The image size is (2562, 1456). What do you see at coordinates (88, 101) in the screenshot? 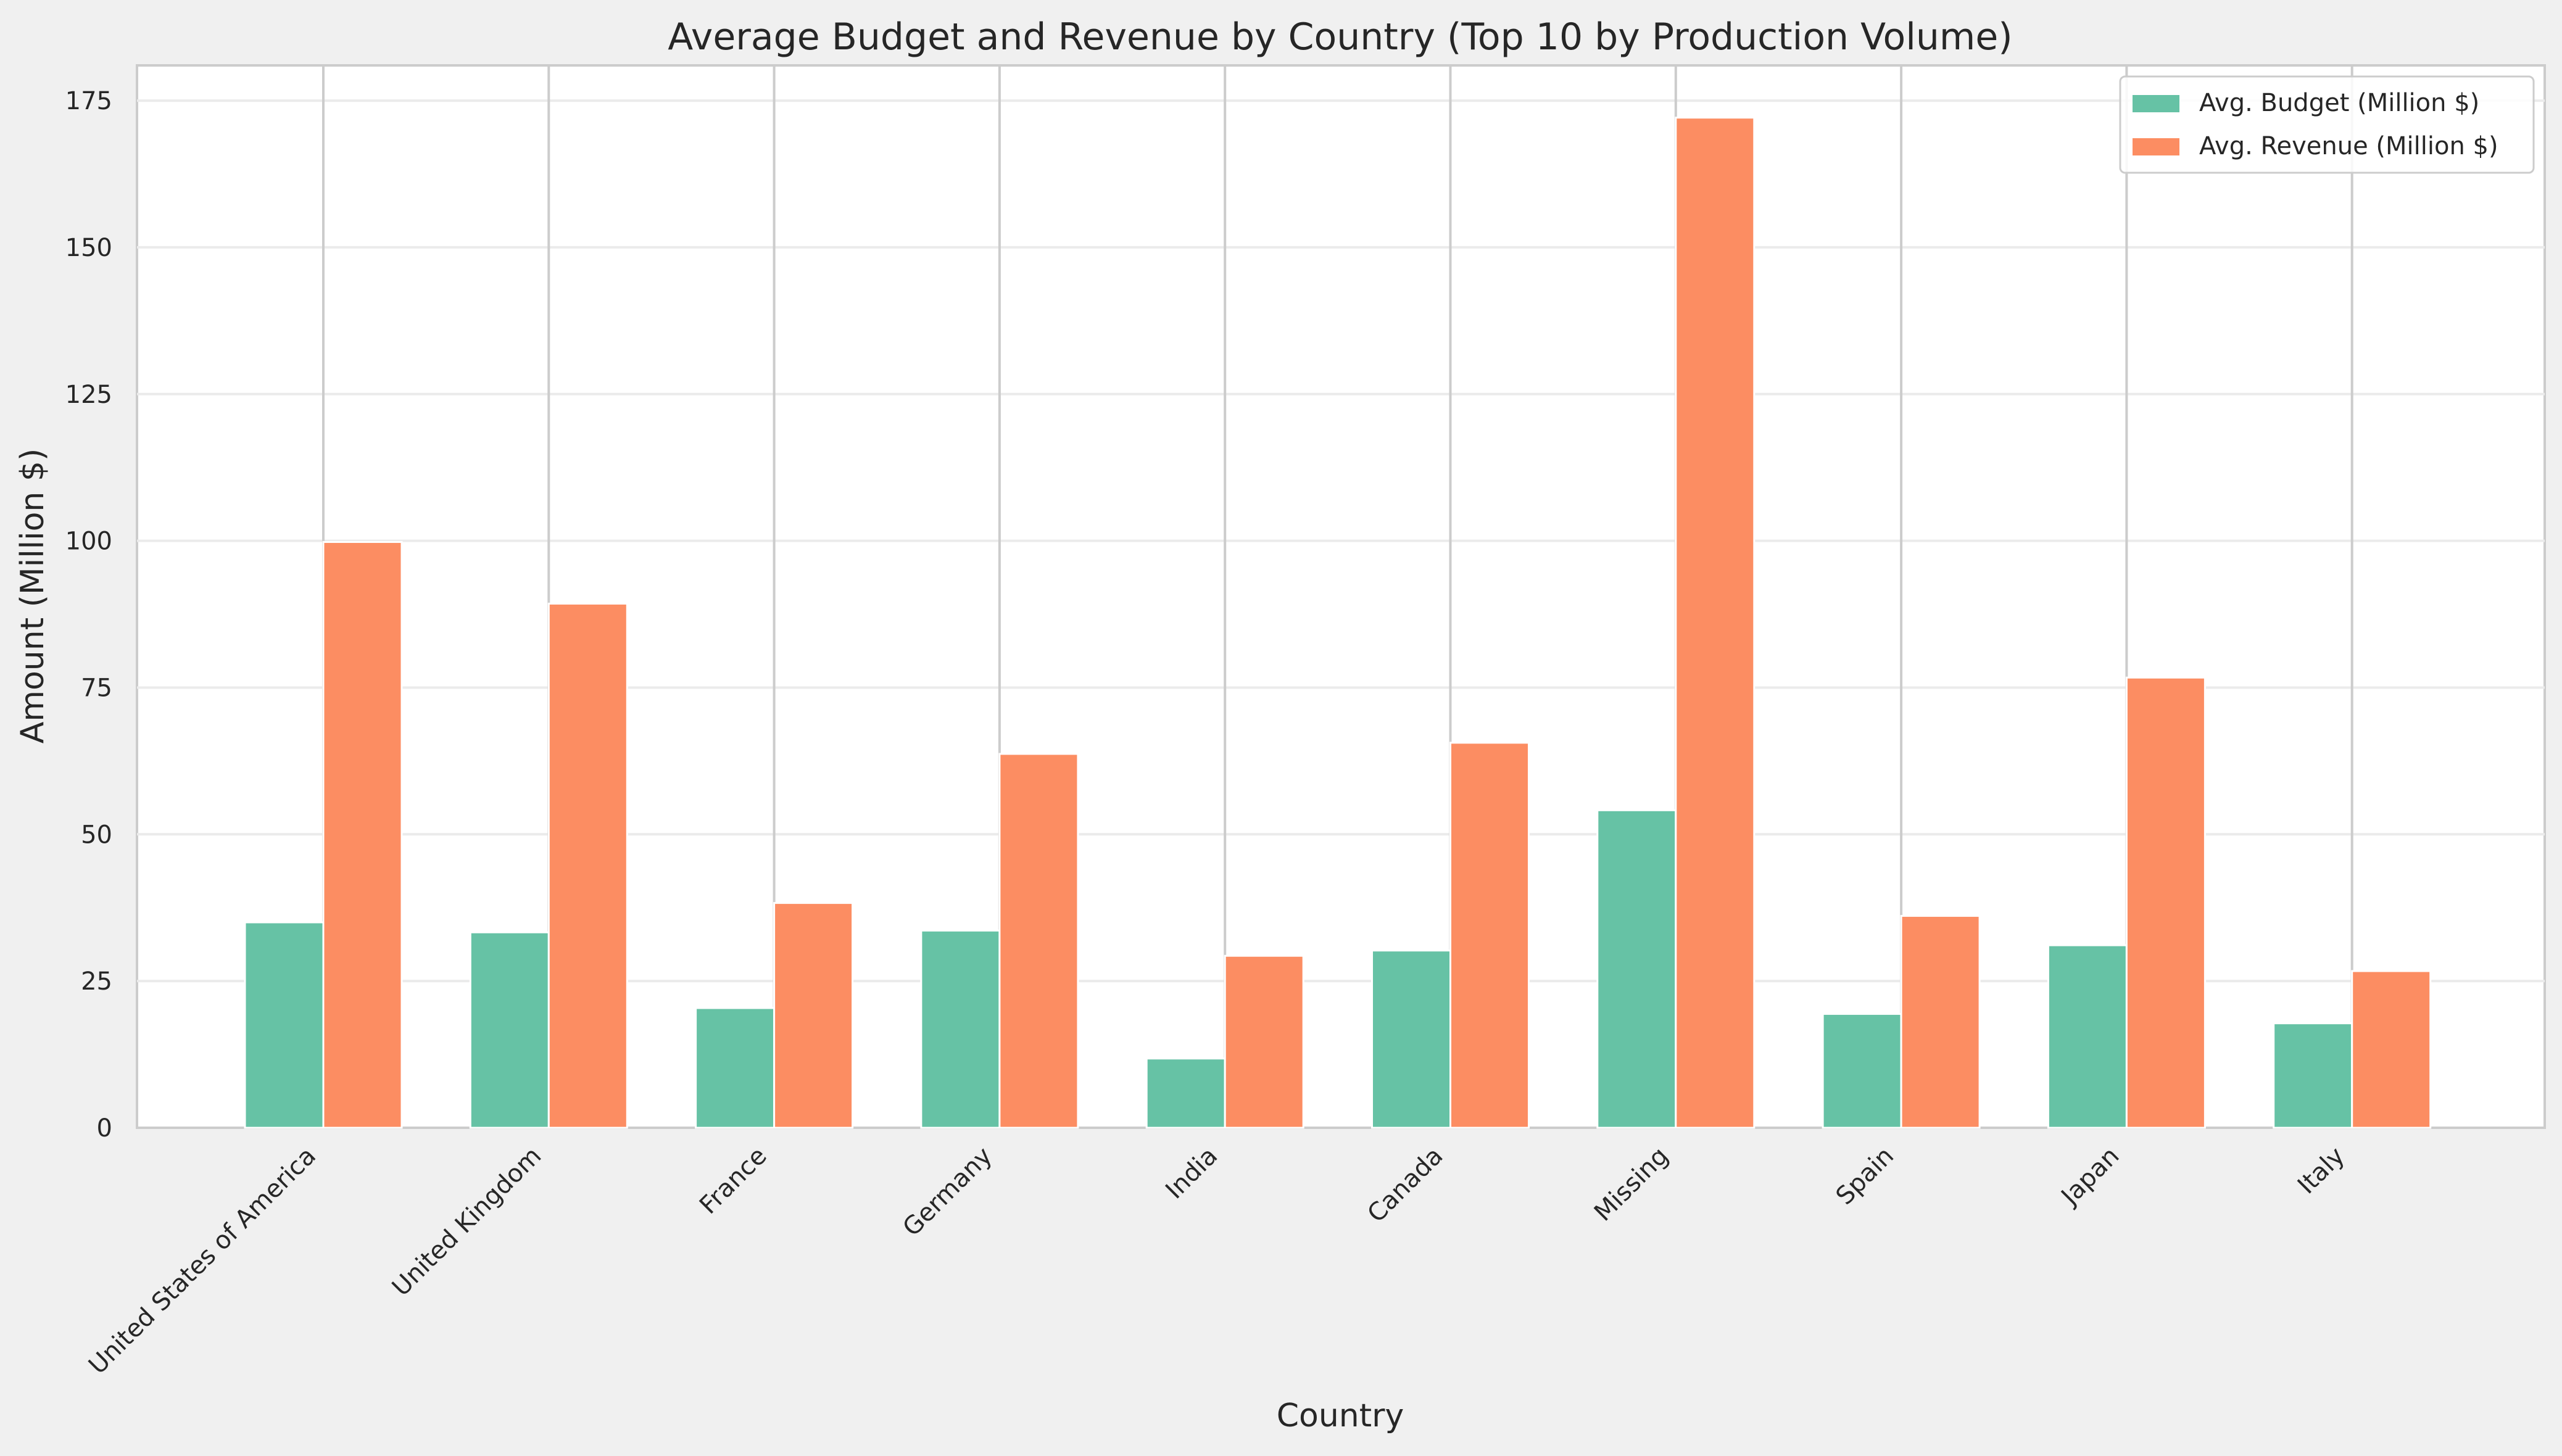
I see `y-tick-label: 175` at bounding box center [88, 101].